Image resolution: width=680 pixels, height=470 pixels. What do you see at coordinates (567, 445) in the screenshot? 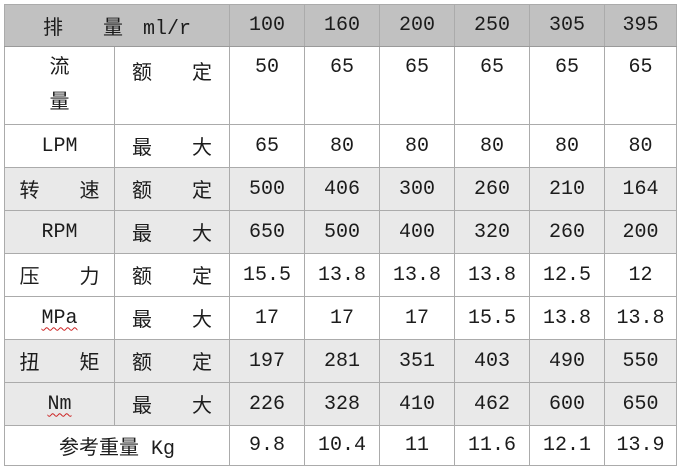
I see `value-cell: 12.1` at bounding box center [567, 445].